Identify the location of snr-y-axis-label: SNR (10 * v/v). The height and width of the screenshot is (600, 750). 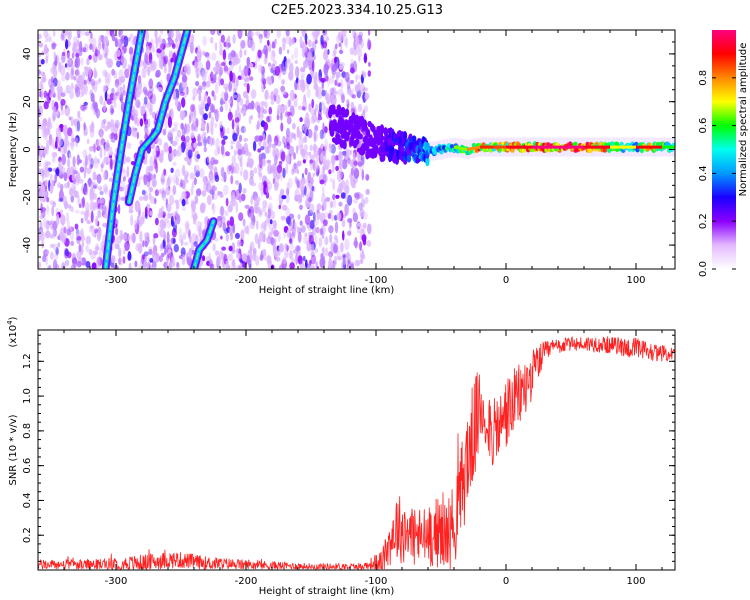
(13, 449).